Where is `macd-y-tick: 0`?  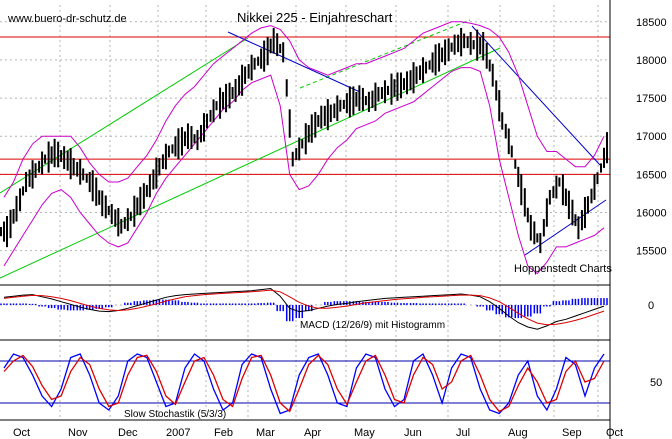 macd-y-tick: 0 is located at coordinates (651, 306).